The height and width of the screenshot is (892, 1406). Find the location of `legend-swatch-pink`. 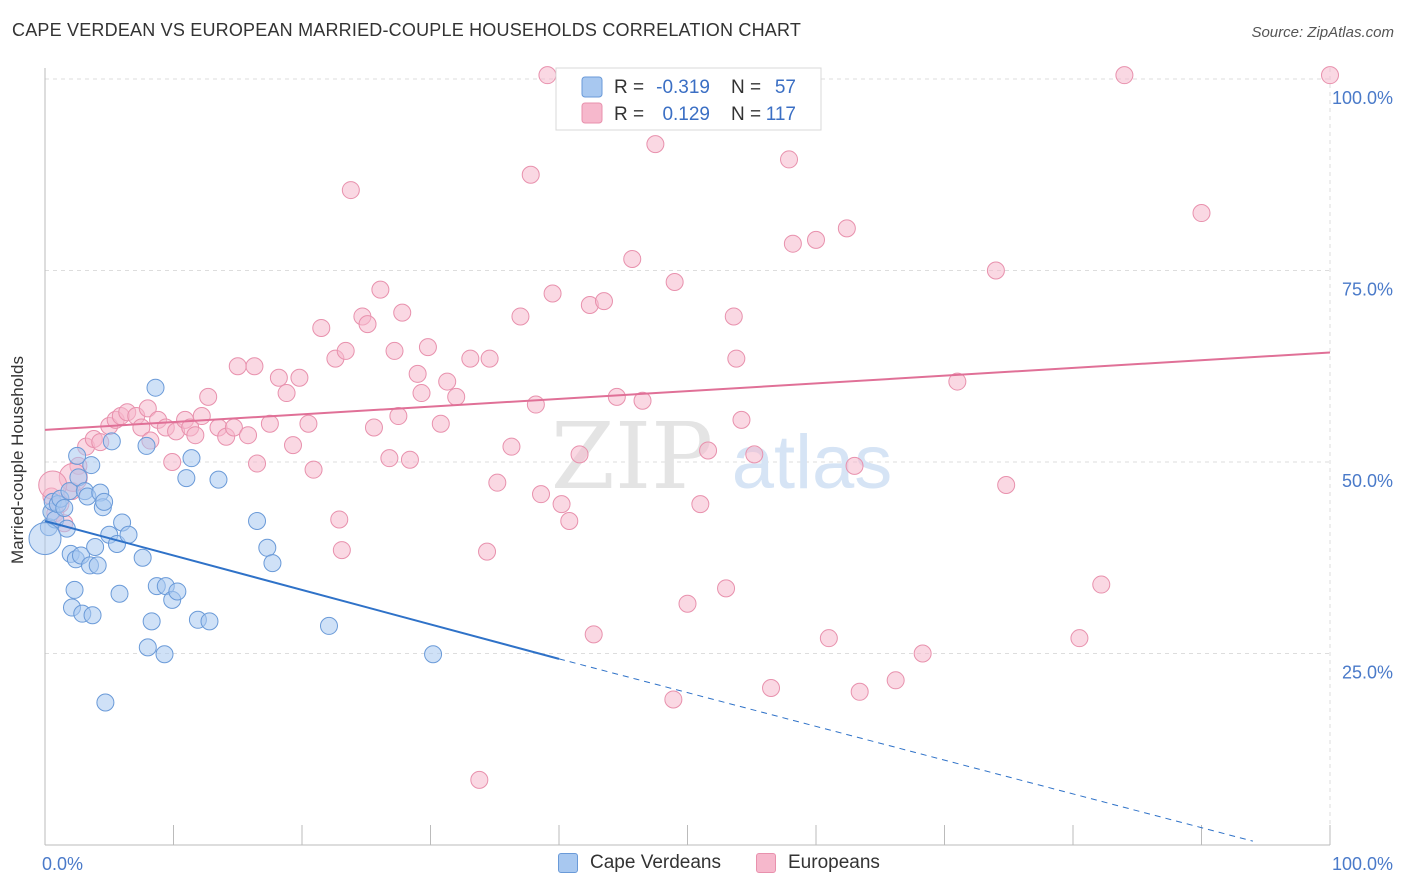

legend-swatch-pink is located at coordinates (592, 113).